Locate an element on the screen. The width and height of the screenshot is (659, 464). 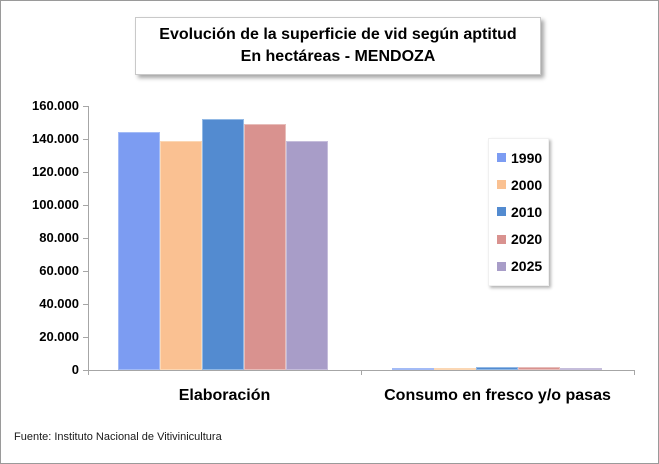
y-axis-line is located at coordinates (88, 240).